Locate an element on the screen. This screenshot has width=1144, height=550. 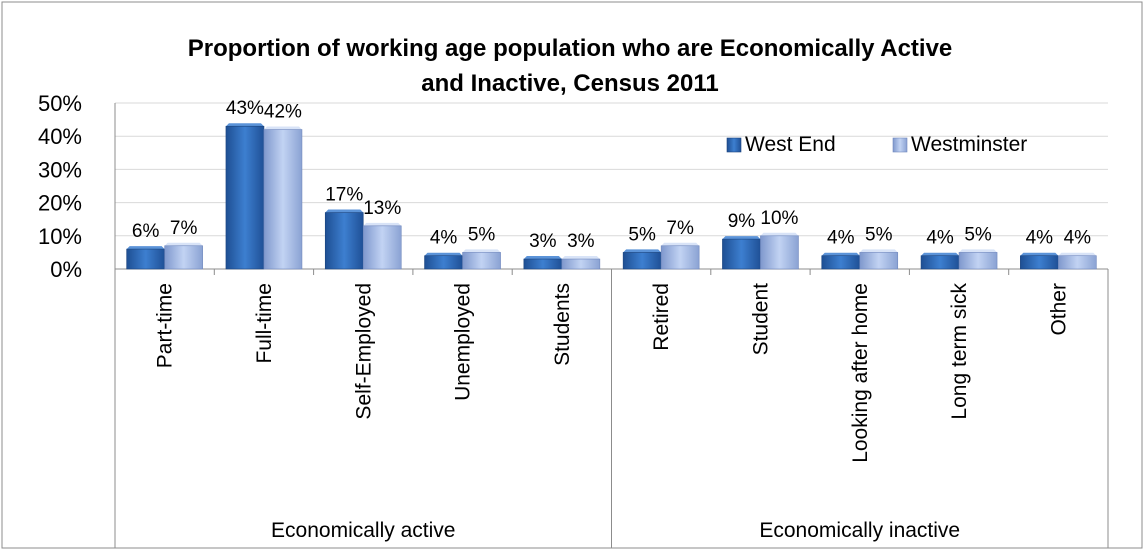
chart-title-line2: and Inactive, Census 2011 is located at coordinates (569, 83).